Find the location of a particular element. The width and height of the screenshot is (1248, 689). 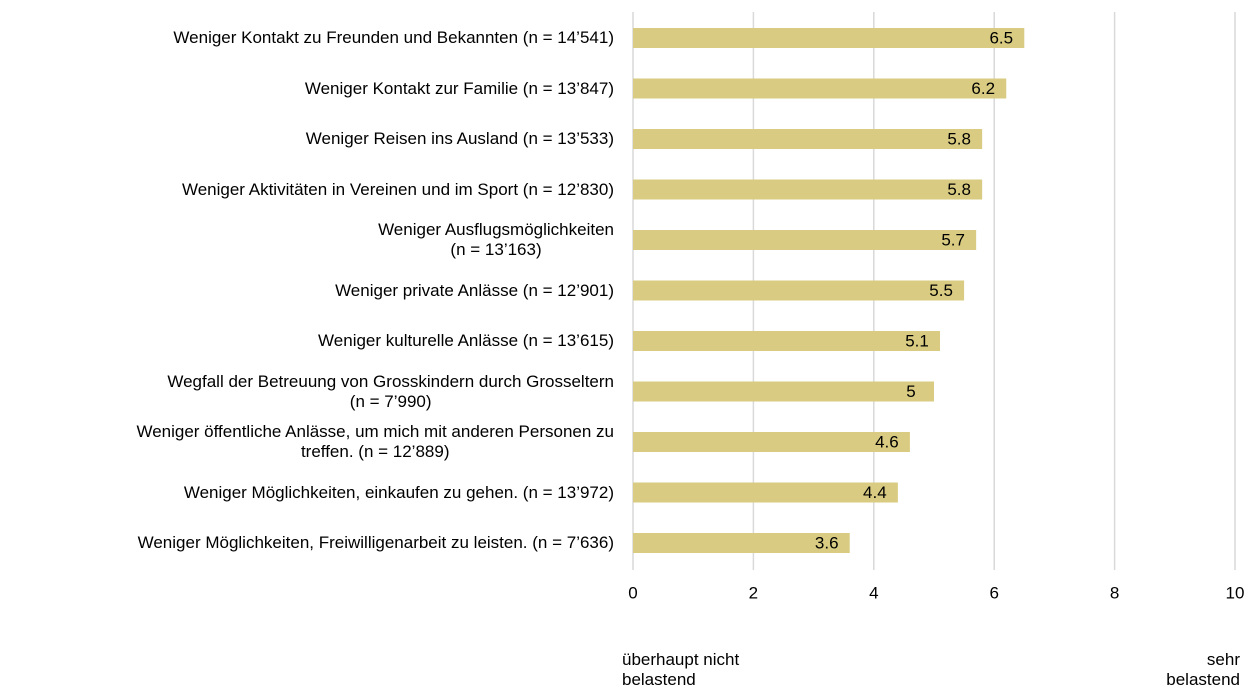

x-tick-label: 0 is located at coordinates (632, 592).